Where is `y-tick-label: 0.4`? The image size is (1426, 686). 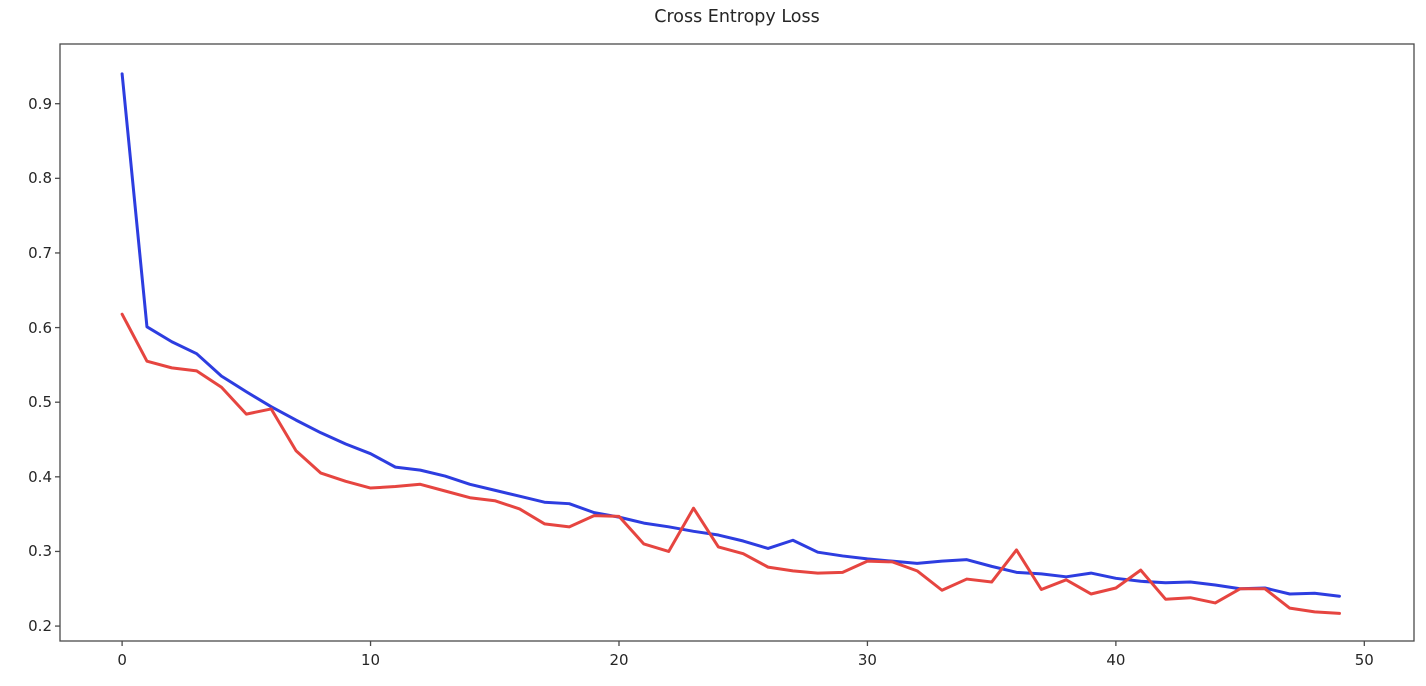
y-tick-label: 0.4 is located at coordinates (40, 476).